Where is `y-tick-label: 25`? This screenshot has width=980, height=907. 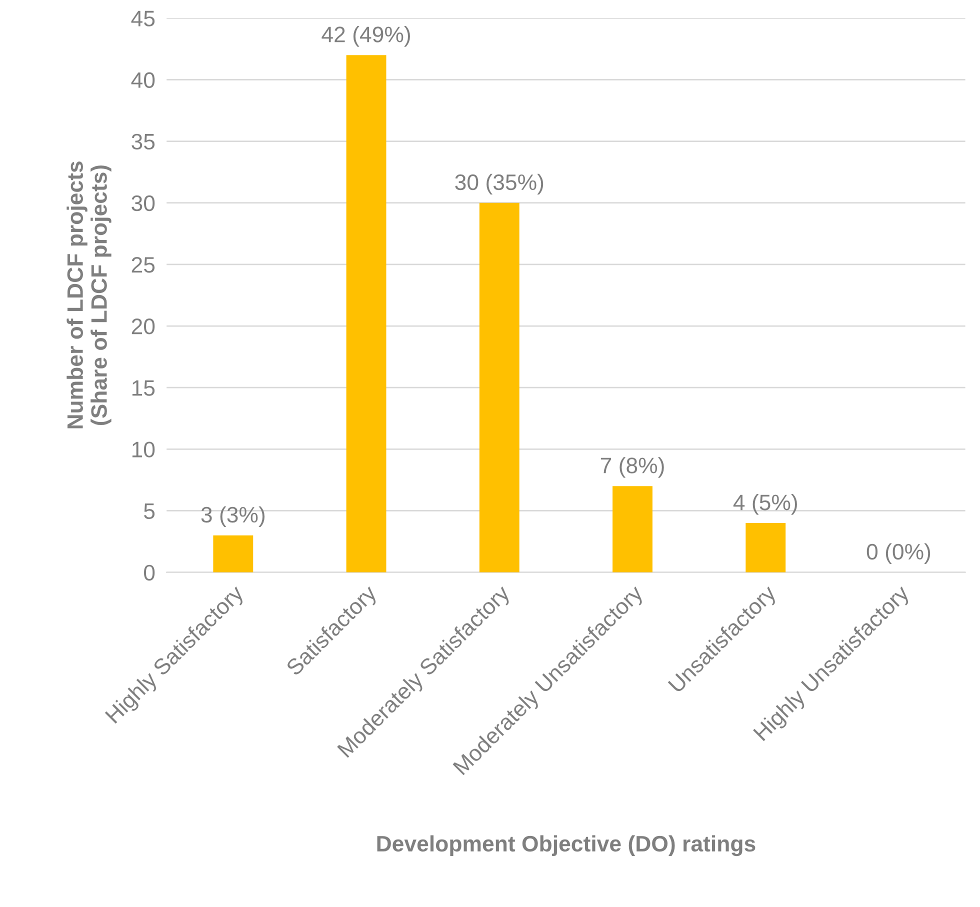 y-tick-label: 25 is located at coordinates (143, 264).